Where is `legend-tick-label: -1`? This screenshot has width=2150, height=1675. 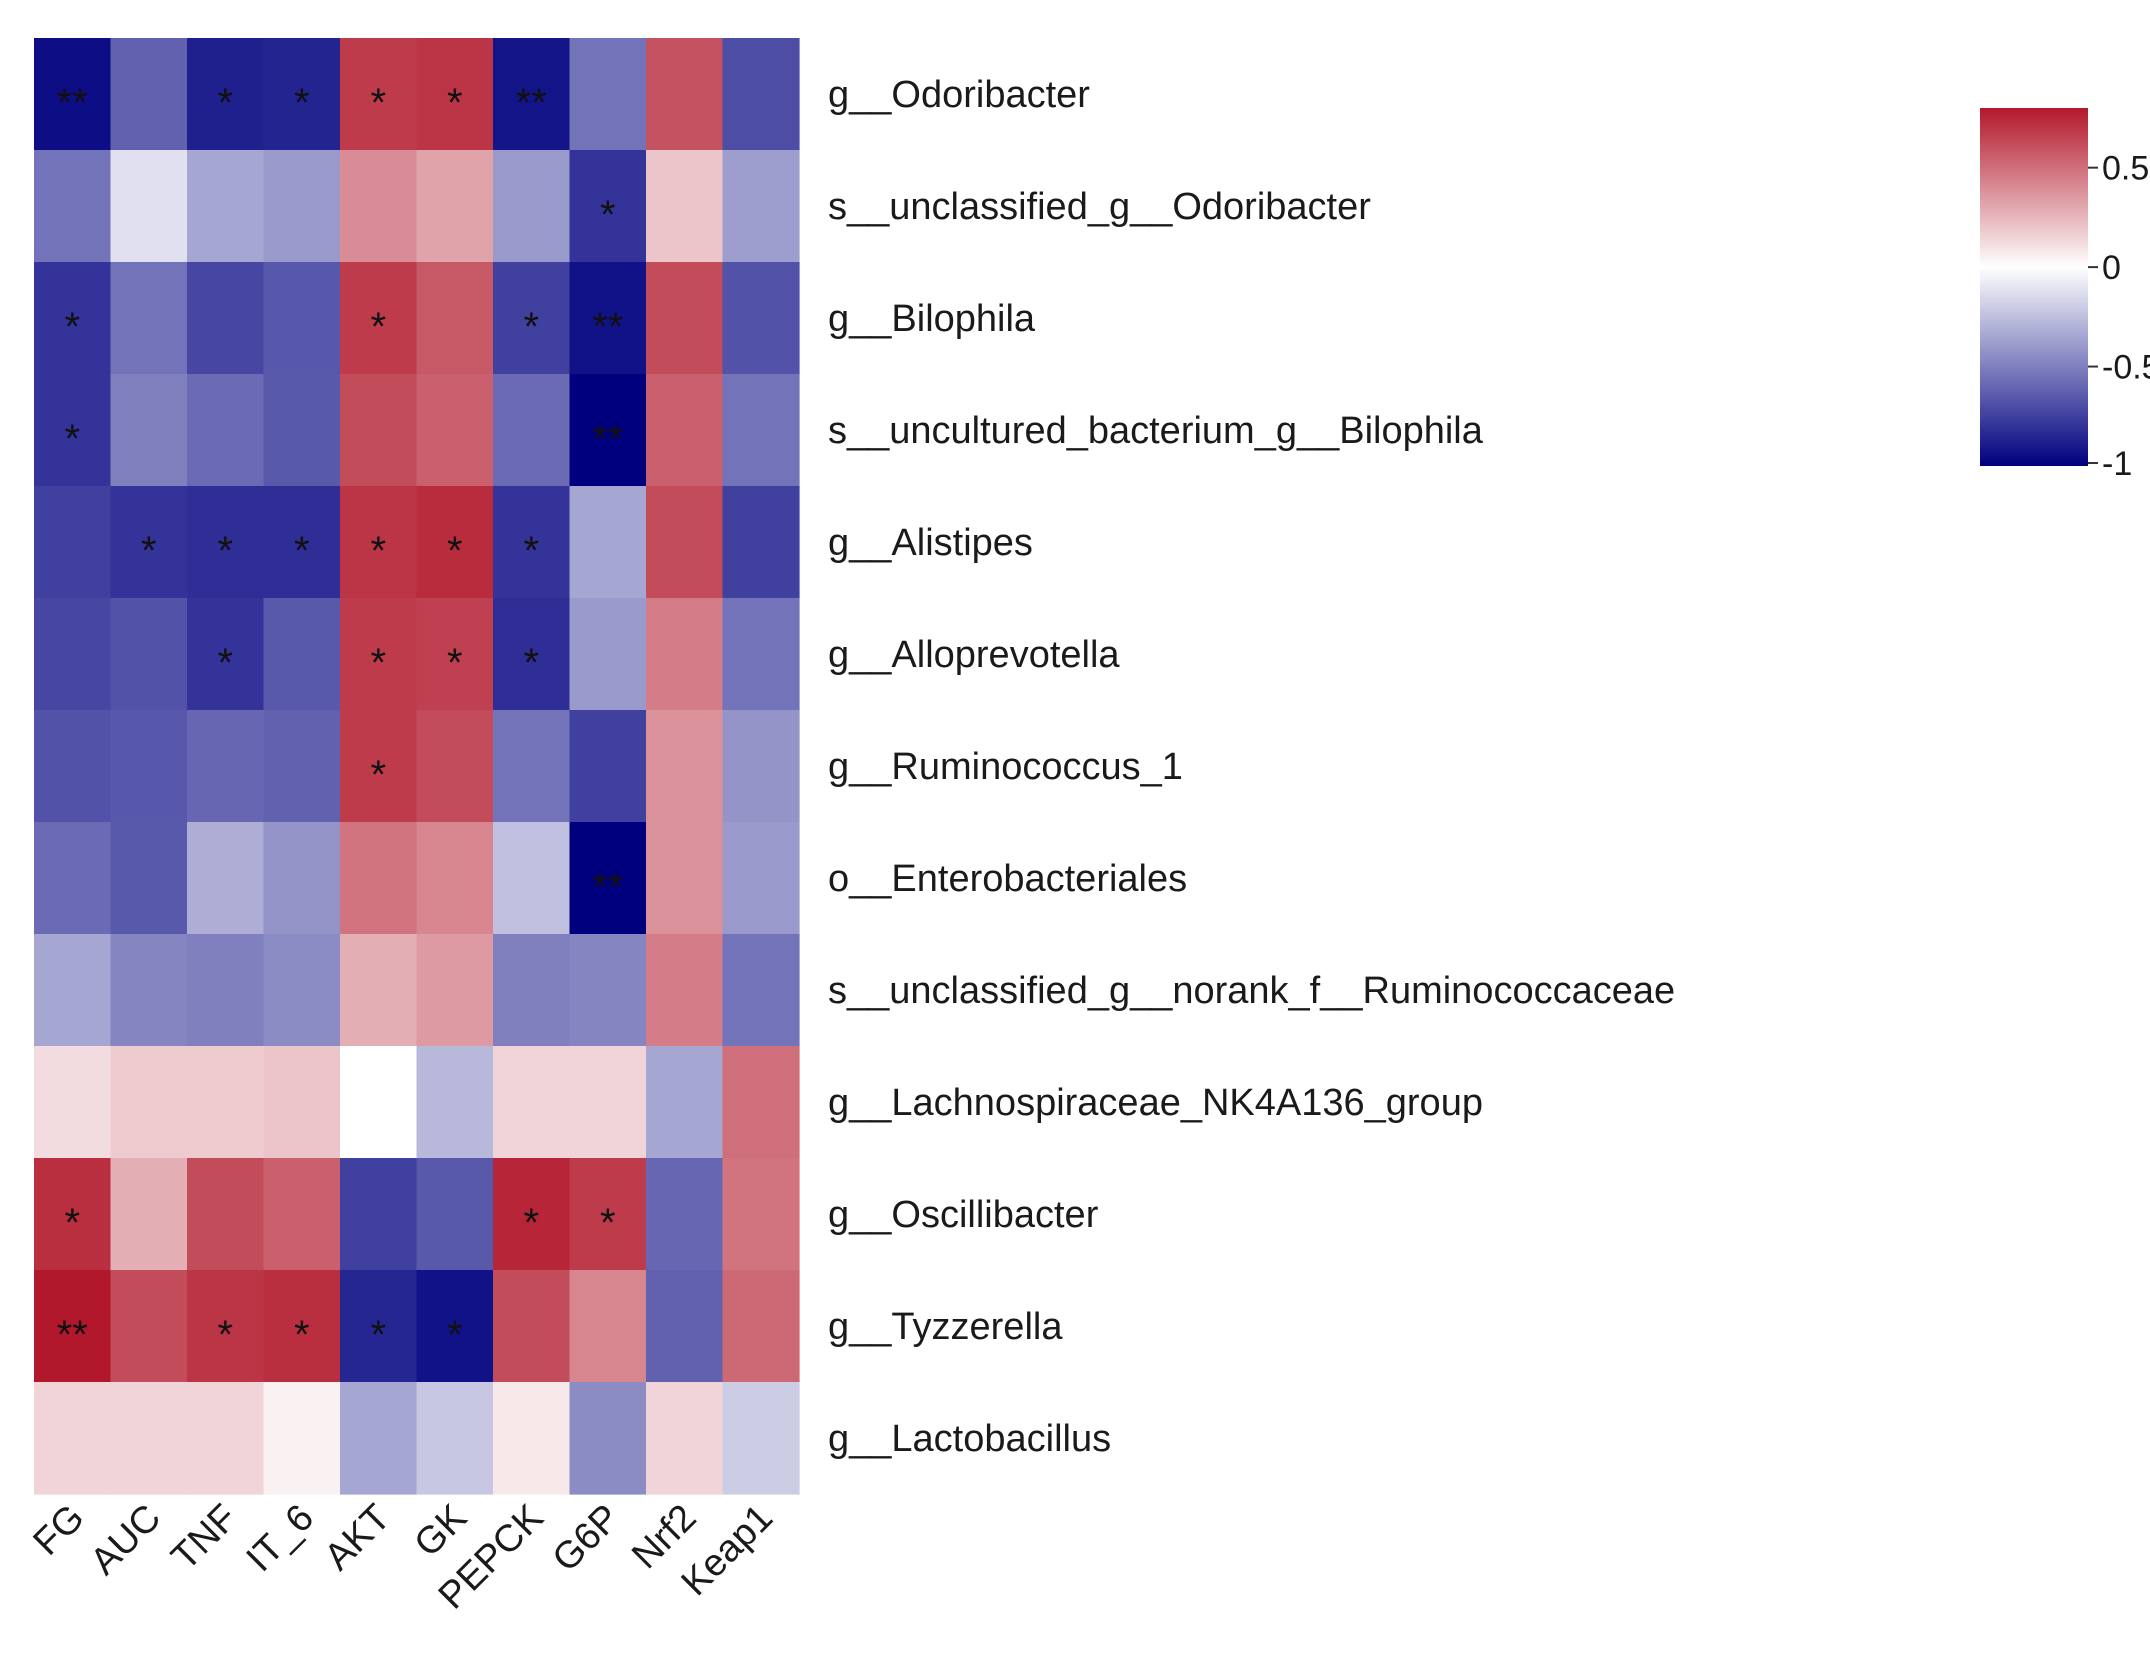 legend-tick-label: -1 is located at coordinates (2117, 464).